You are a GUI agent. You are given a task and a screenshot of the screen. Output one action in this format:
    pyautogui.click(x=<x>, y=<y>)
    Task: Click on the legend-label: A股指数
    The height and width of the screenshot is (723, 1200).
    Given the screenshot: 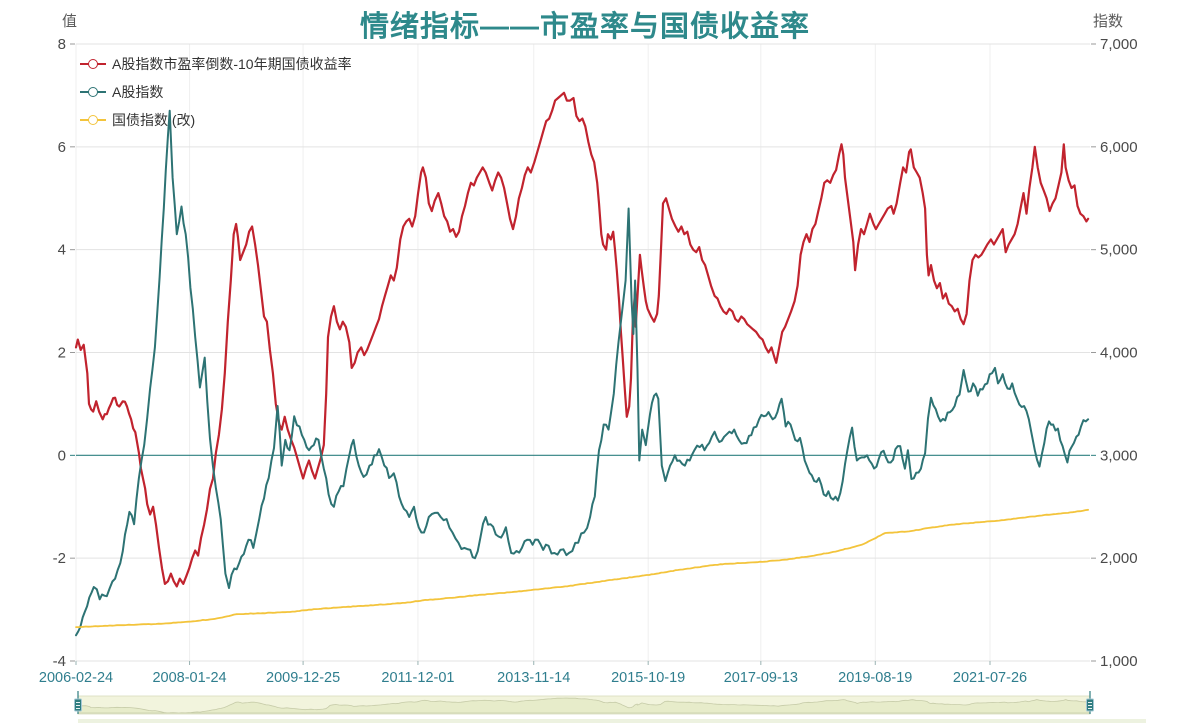 What is the action you would take?
    pyautogui.click(x=138, y=92)
    